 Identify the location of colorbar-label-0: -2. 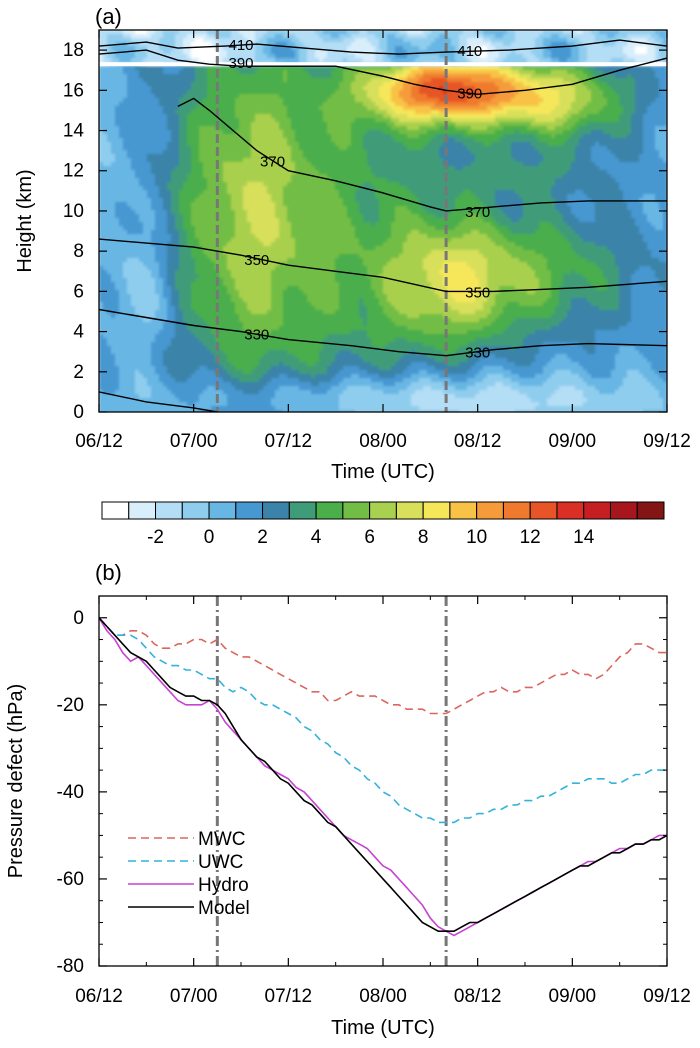
(155, 537).